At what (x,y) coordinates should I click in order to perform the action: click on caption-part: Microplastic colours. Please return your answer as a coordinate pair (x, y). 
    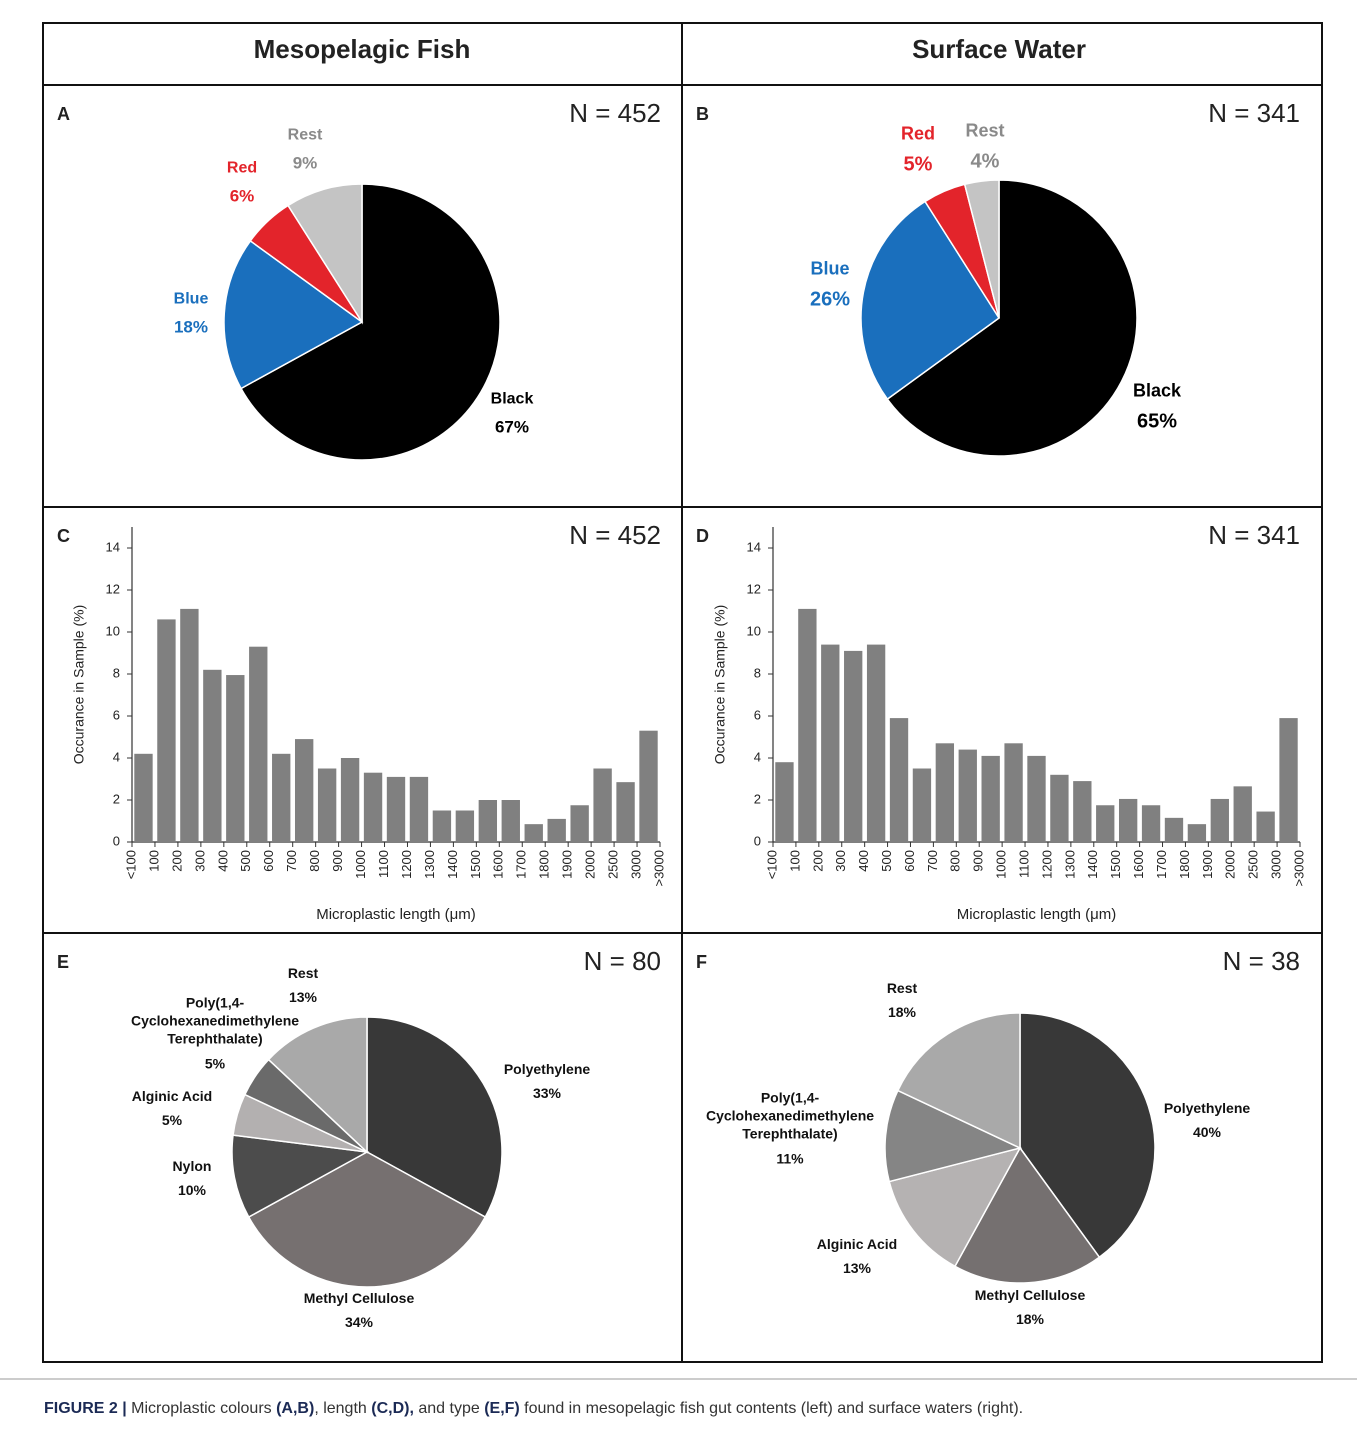
    Looking at the image, I should click on (201, 1408).